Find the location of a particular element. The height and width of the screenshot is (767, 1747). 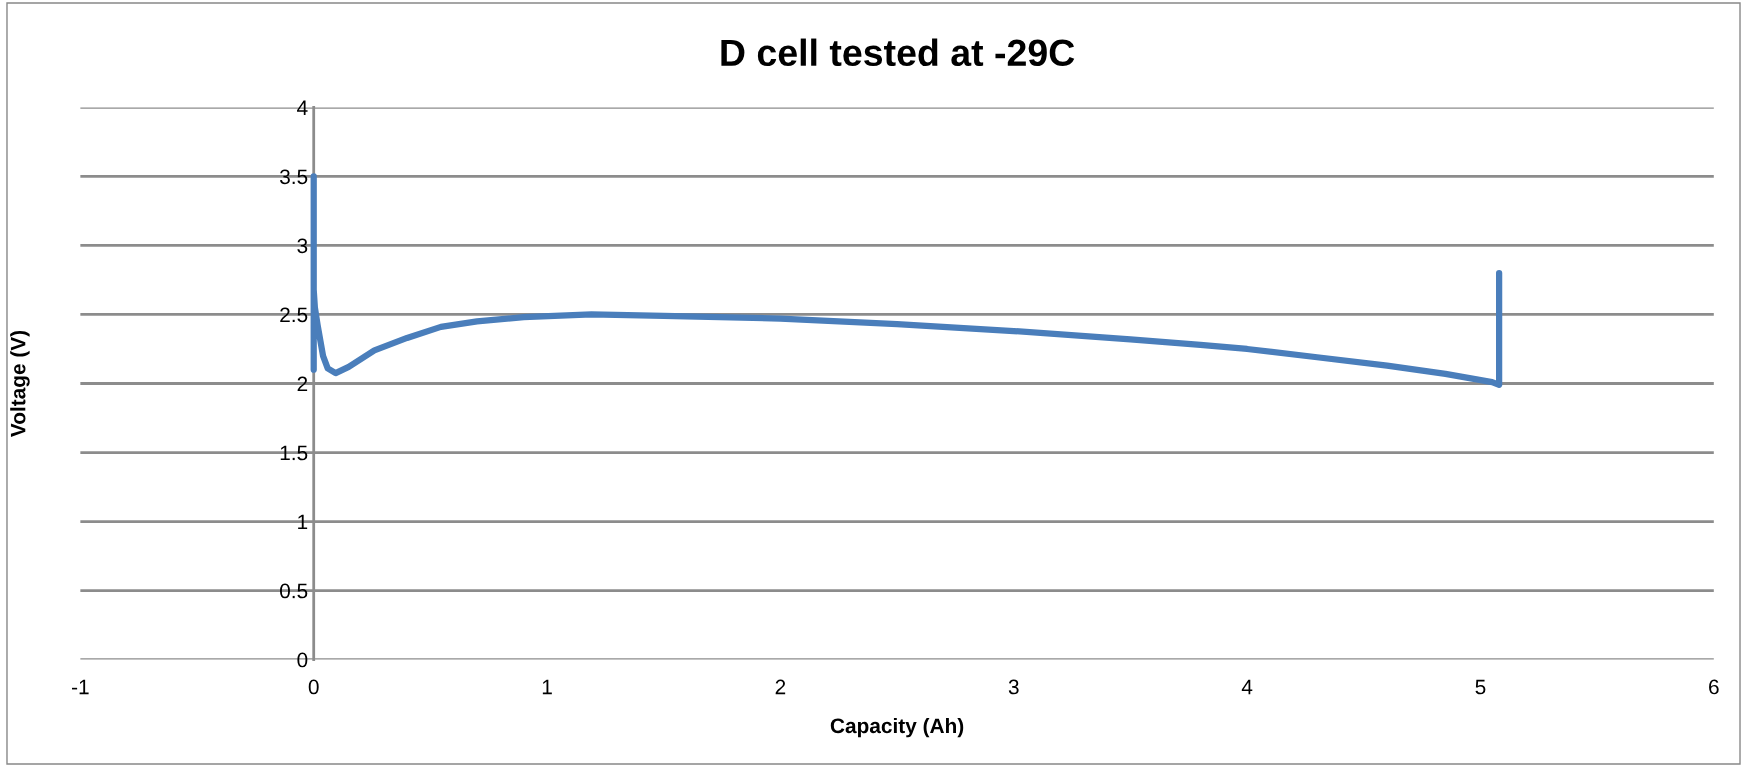

y-tick-label: 4 is located at coordinates (302, 107).